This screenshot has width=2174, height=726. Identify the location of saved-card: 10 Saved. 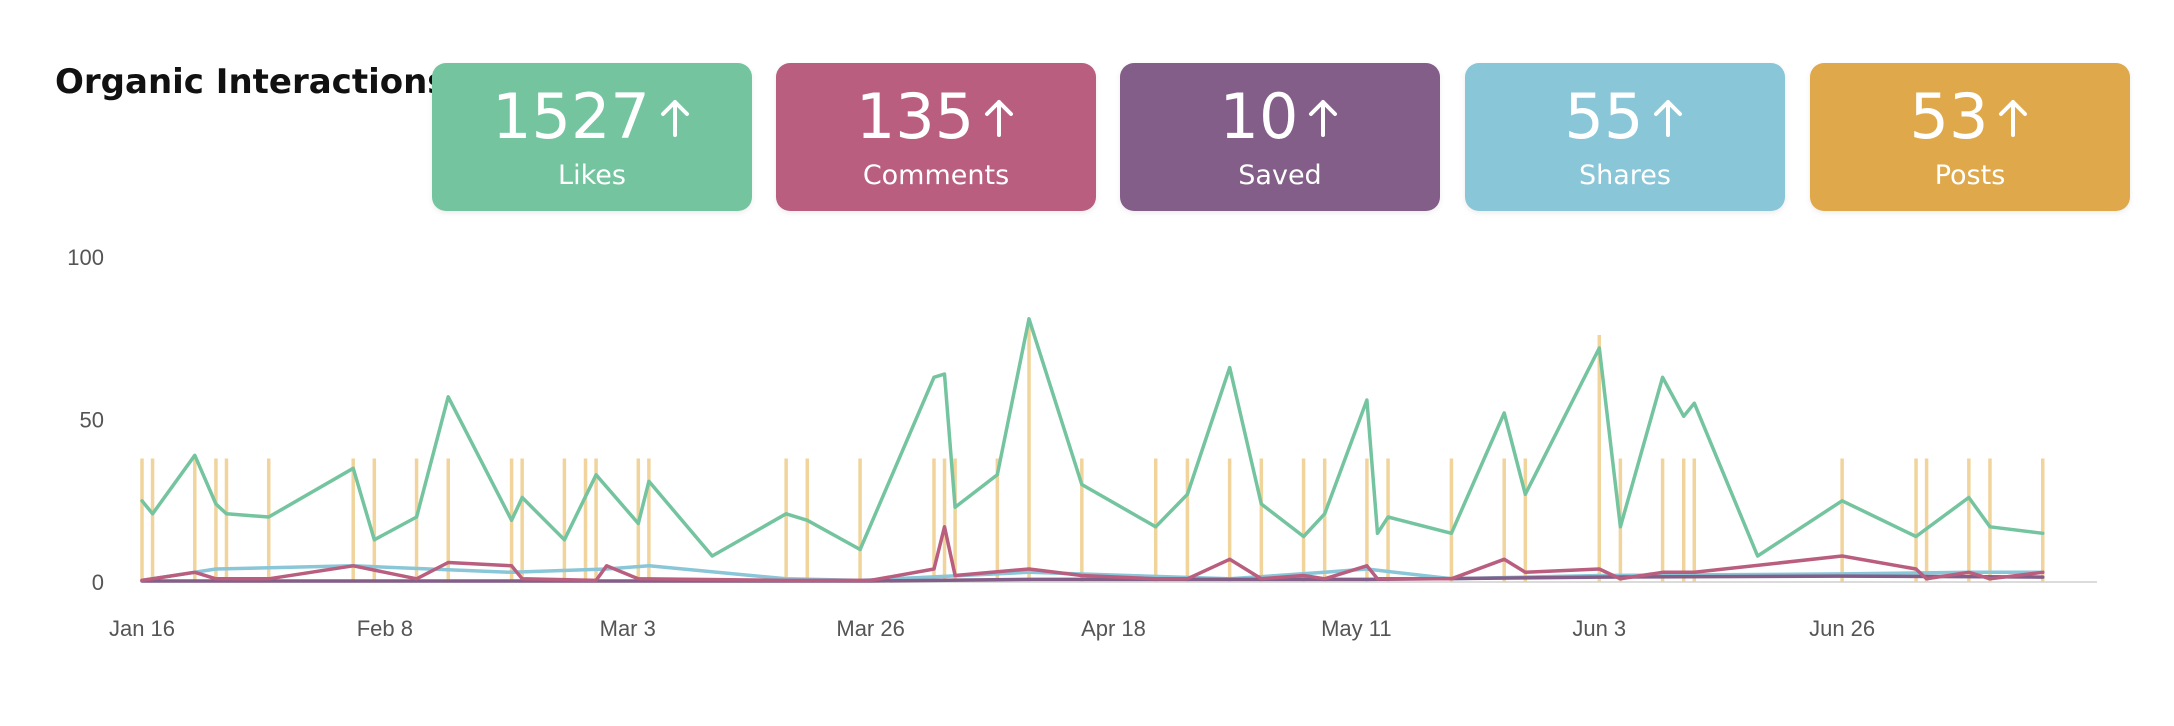
(1280, 137).